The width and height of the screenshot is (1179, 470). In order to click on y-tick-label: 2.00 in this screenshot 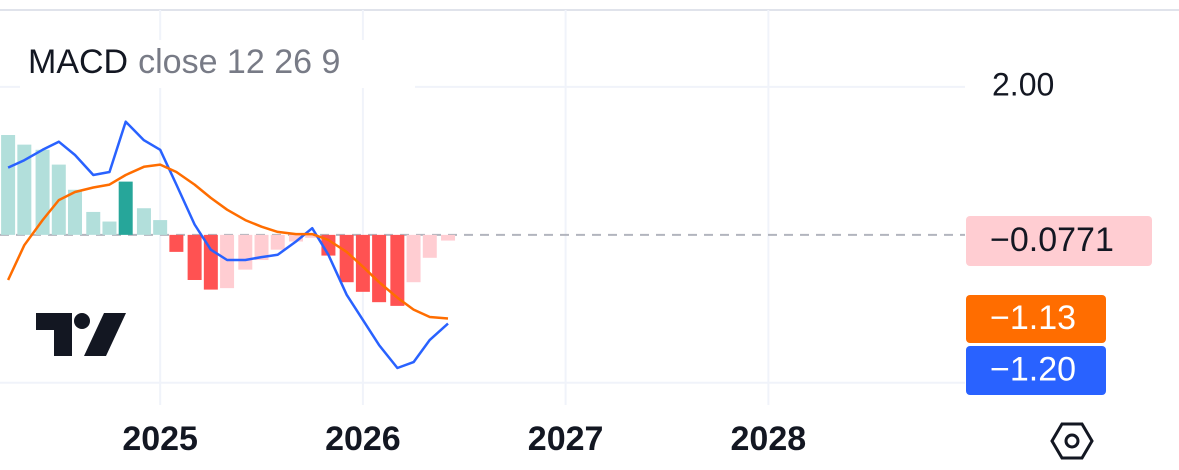, I will do `click(1023, 84)`.